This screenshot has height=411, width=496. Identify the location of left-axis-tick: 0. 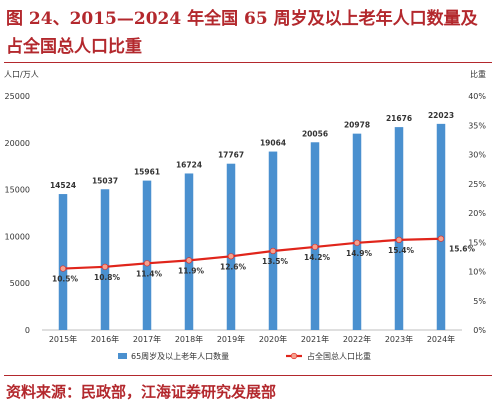
(27, 330).